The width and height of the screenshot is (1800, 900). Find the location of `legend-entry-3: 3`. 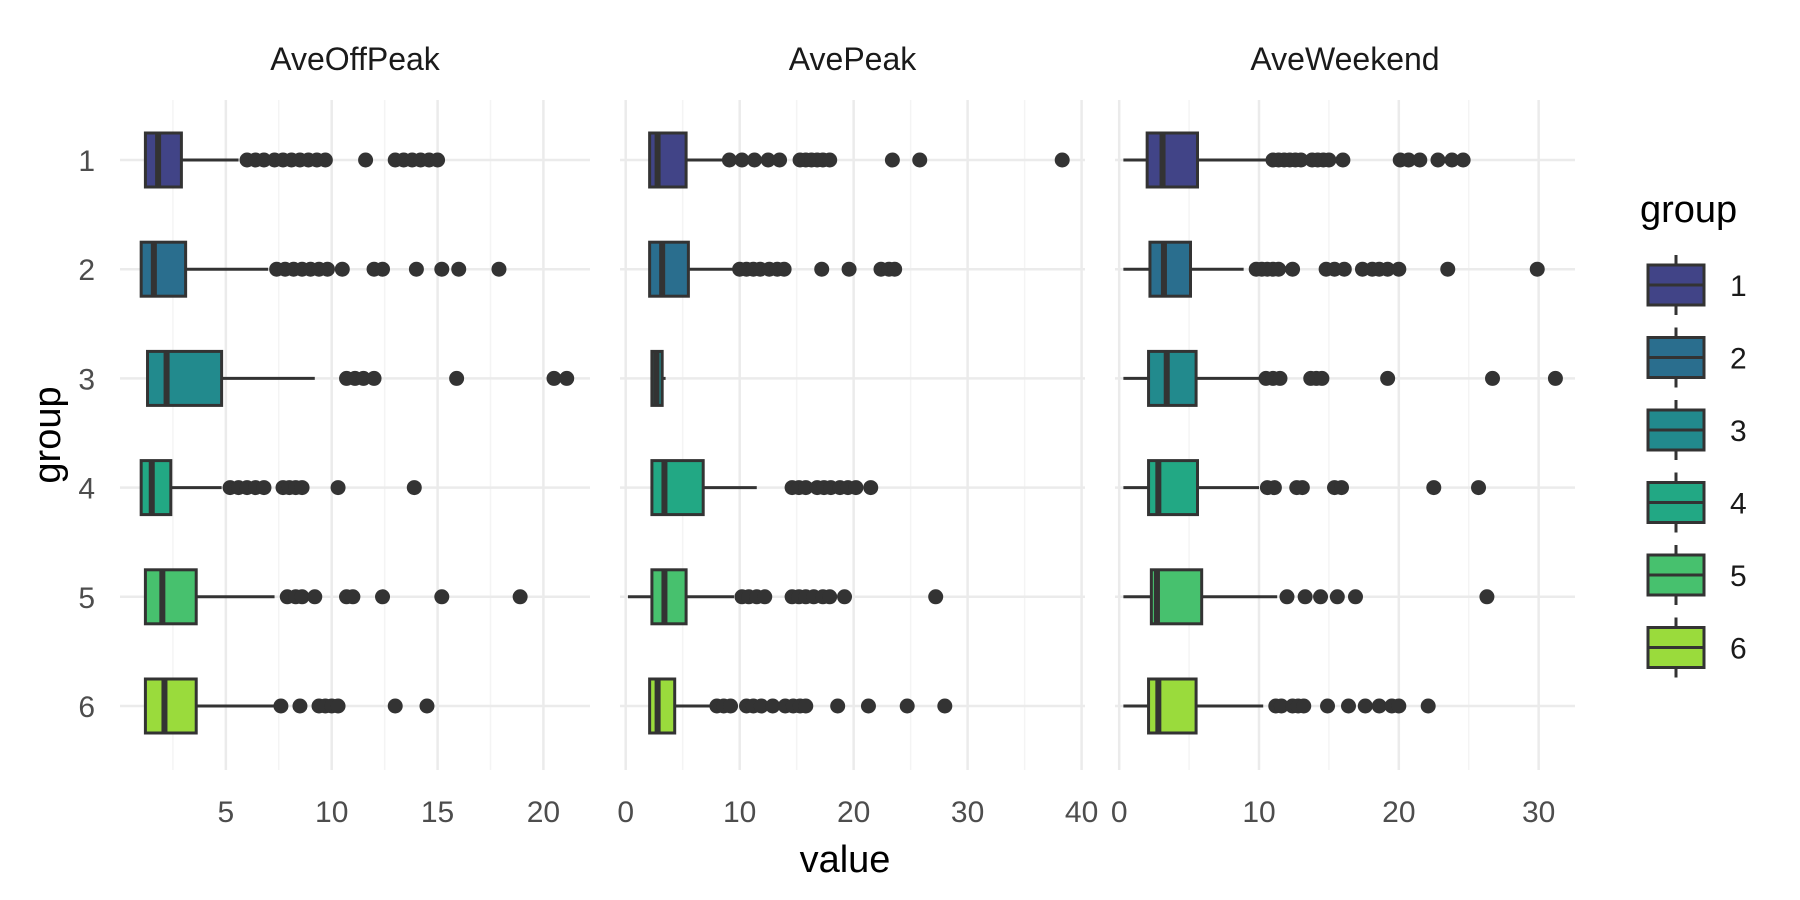

legend-entry-3: 3 is located at coordinates (1696, 430).